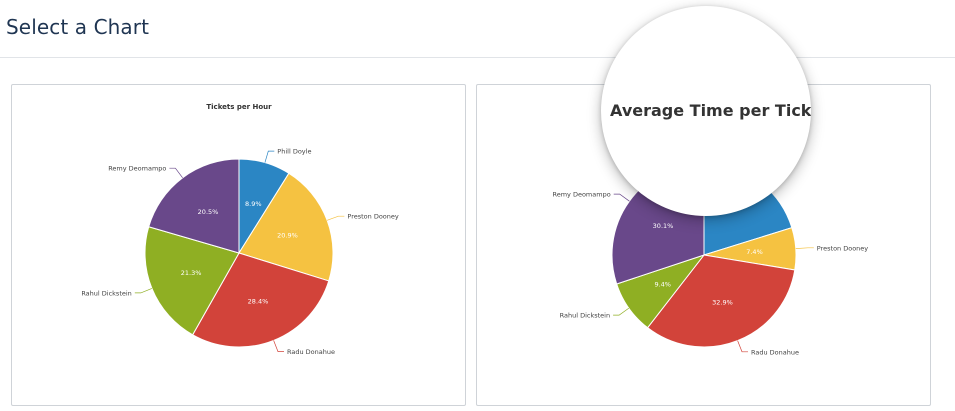 The width and height of the screenshot is (955, 411). I want to click on pie-slice-rahul-dickstein, so click(192, 281).